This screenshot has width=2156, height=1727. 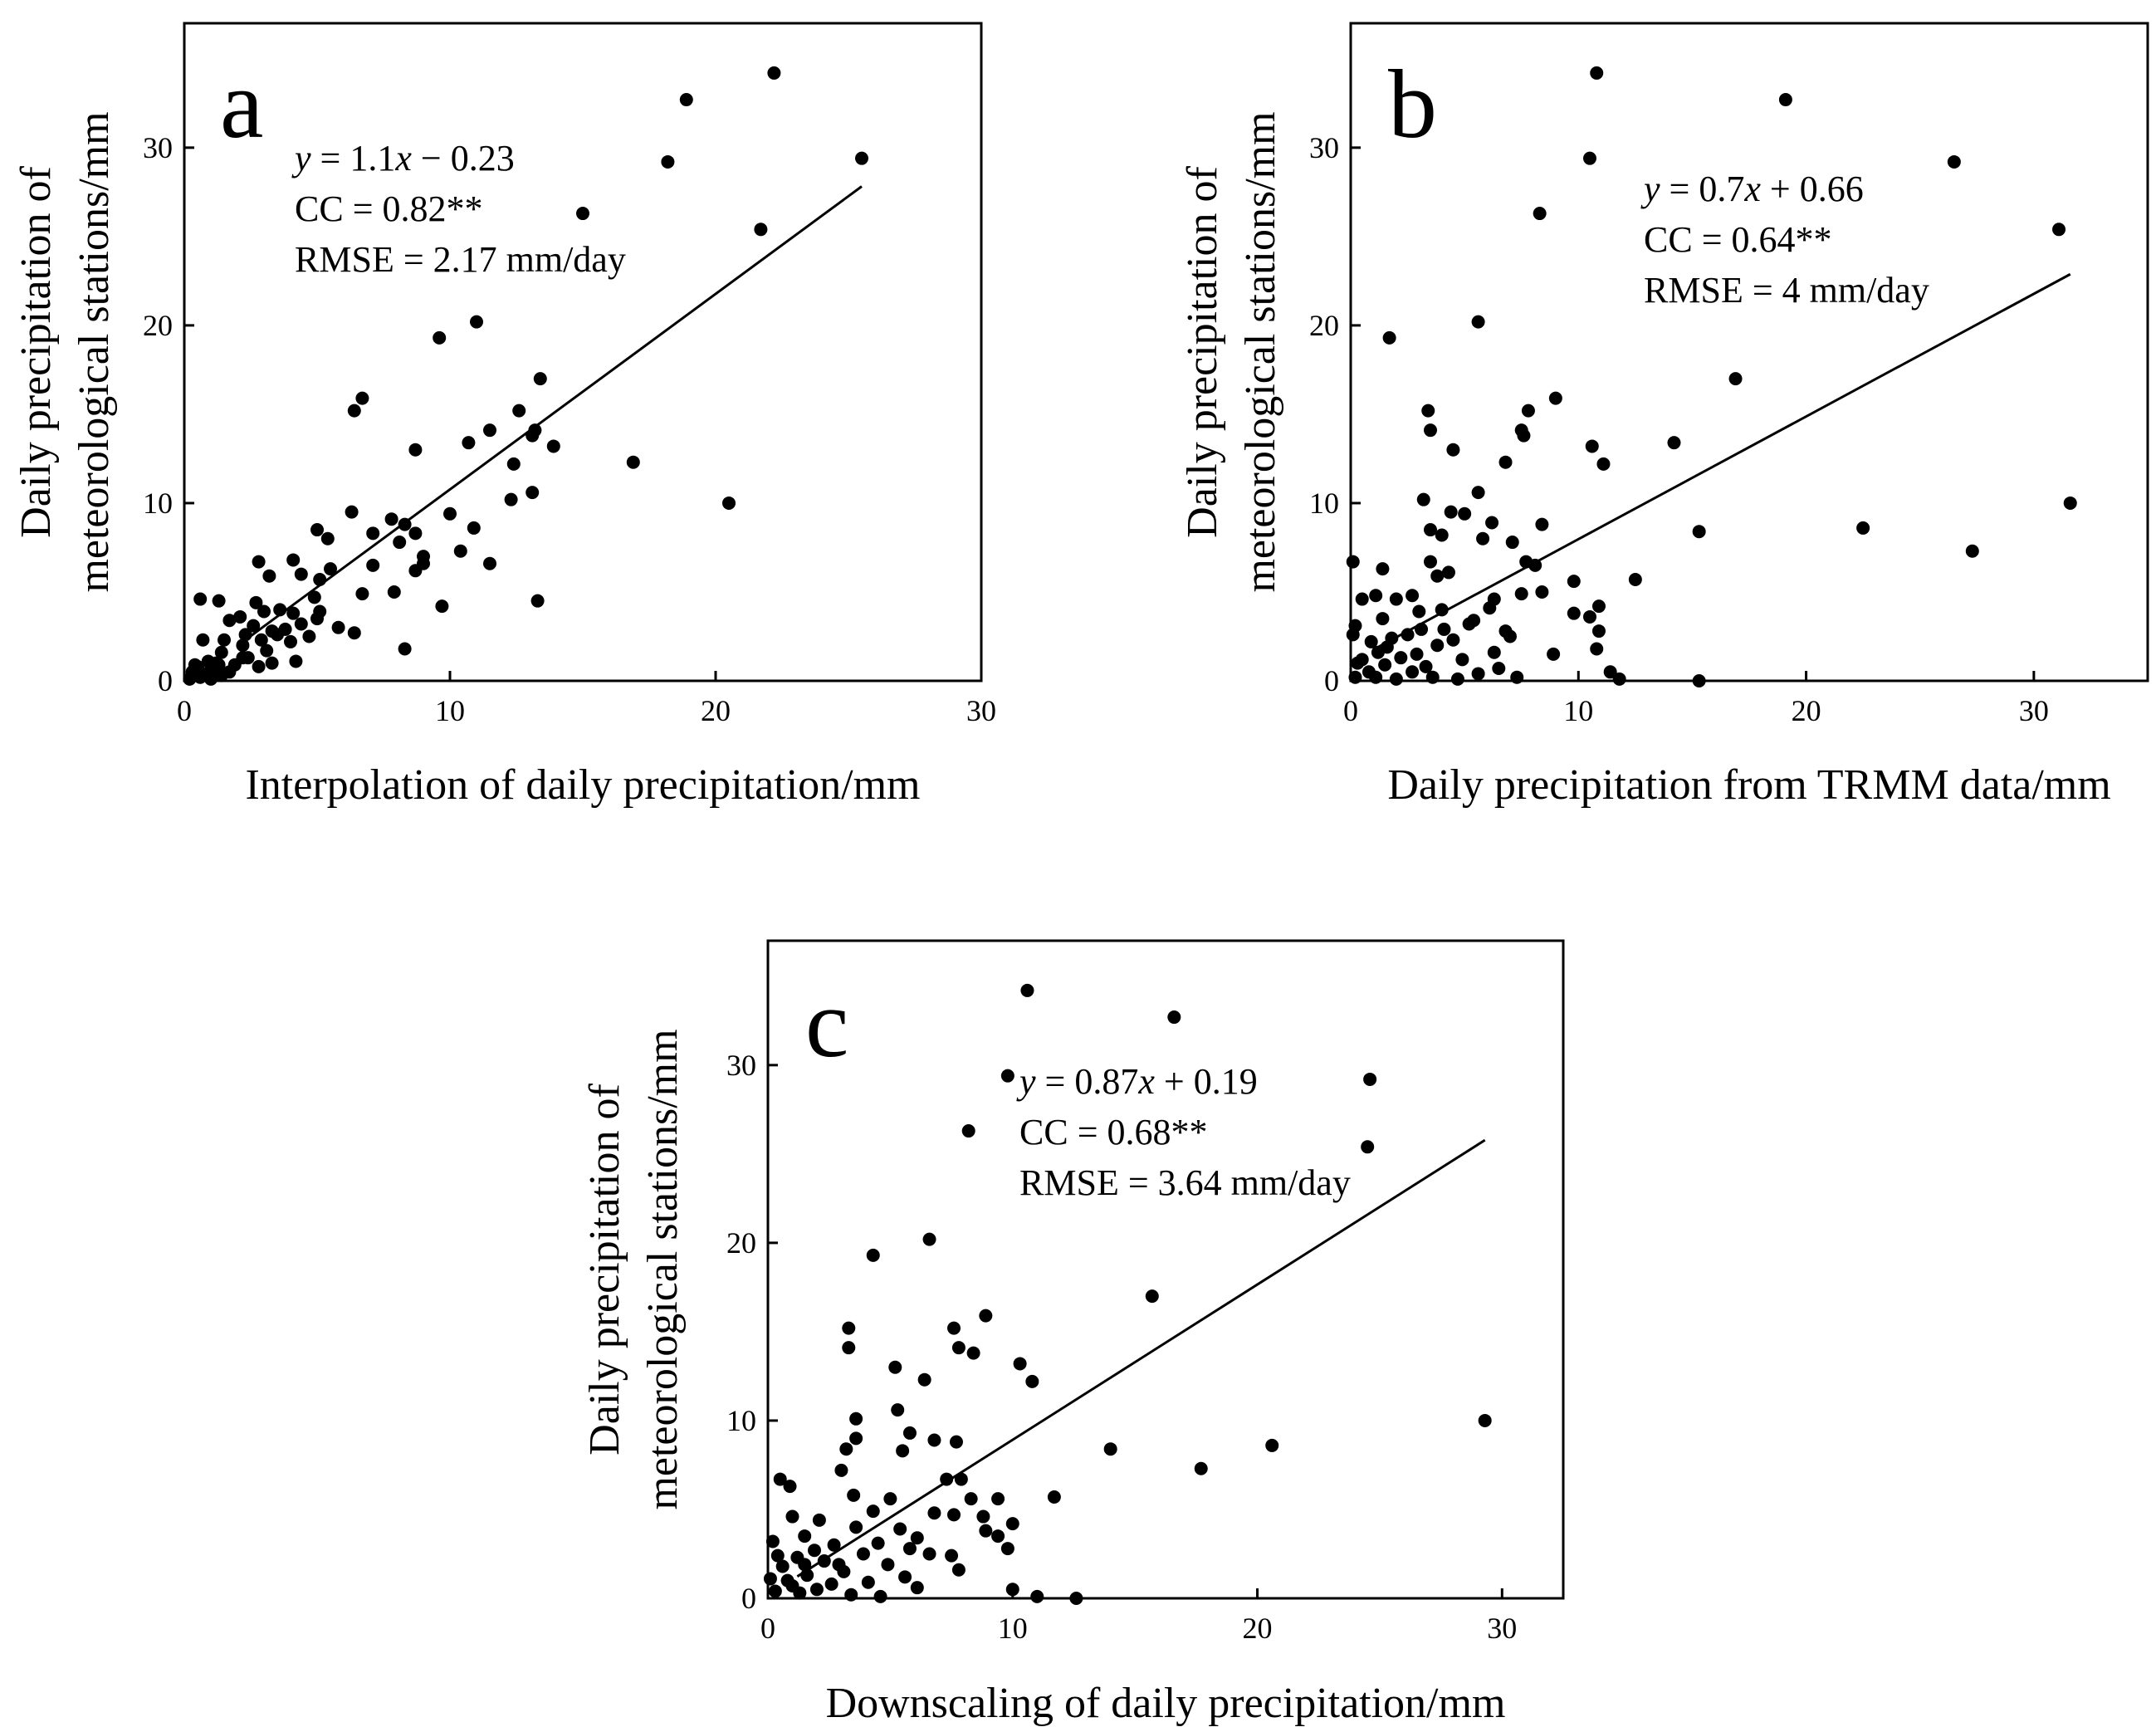 What do you see at coordinates (94, 351) in the screenshot?
I see `panel-a-y-axis-title-line2: meteorological stations/mm` at bounding box center [94, 351].